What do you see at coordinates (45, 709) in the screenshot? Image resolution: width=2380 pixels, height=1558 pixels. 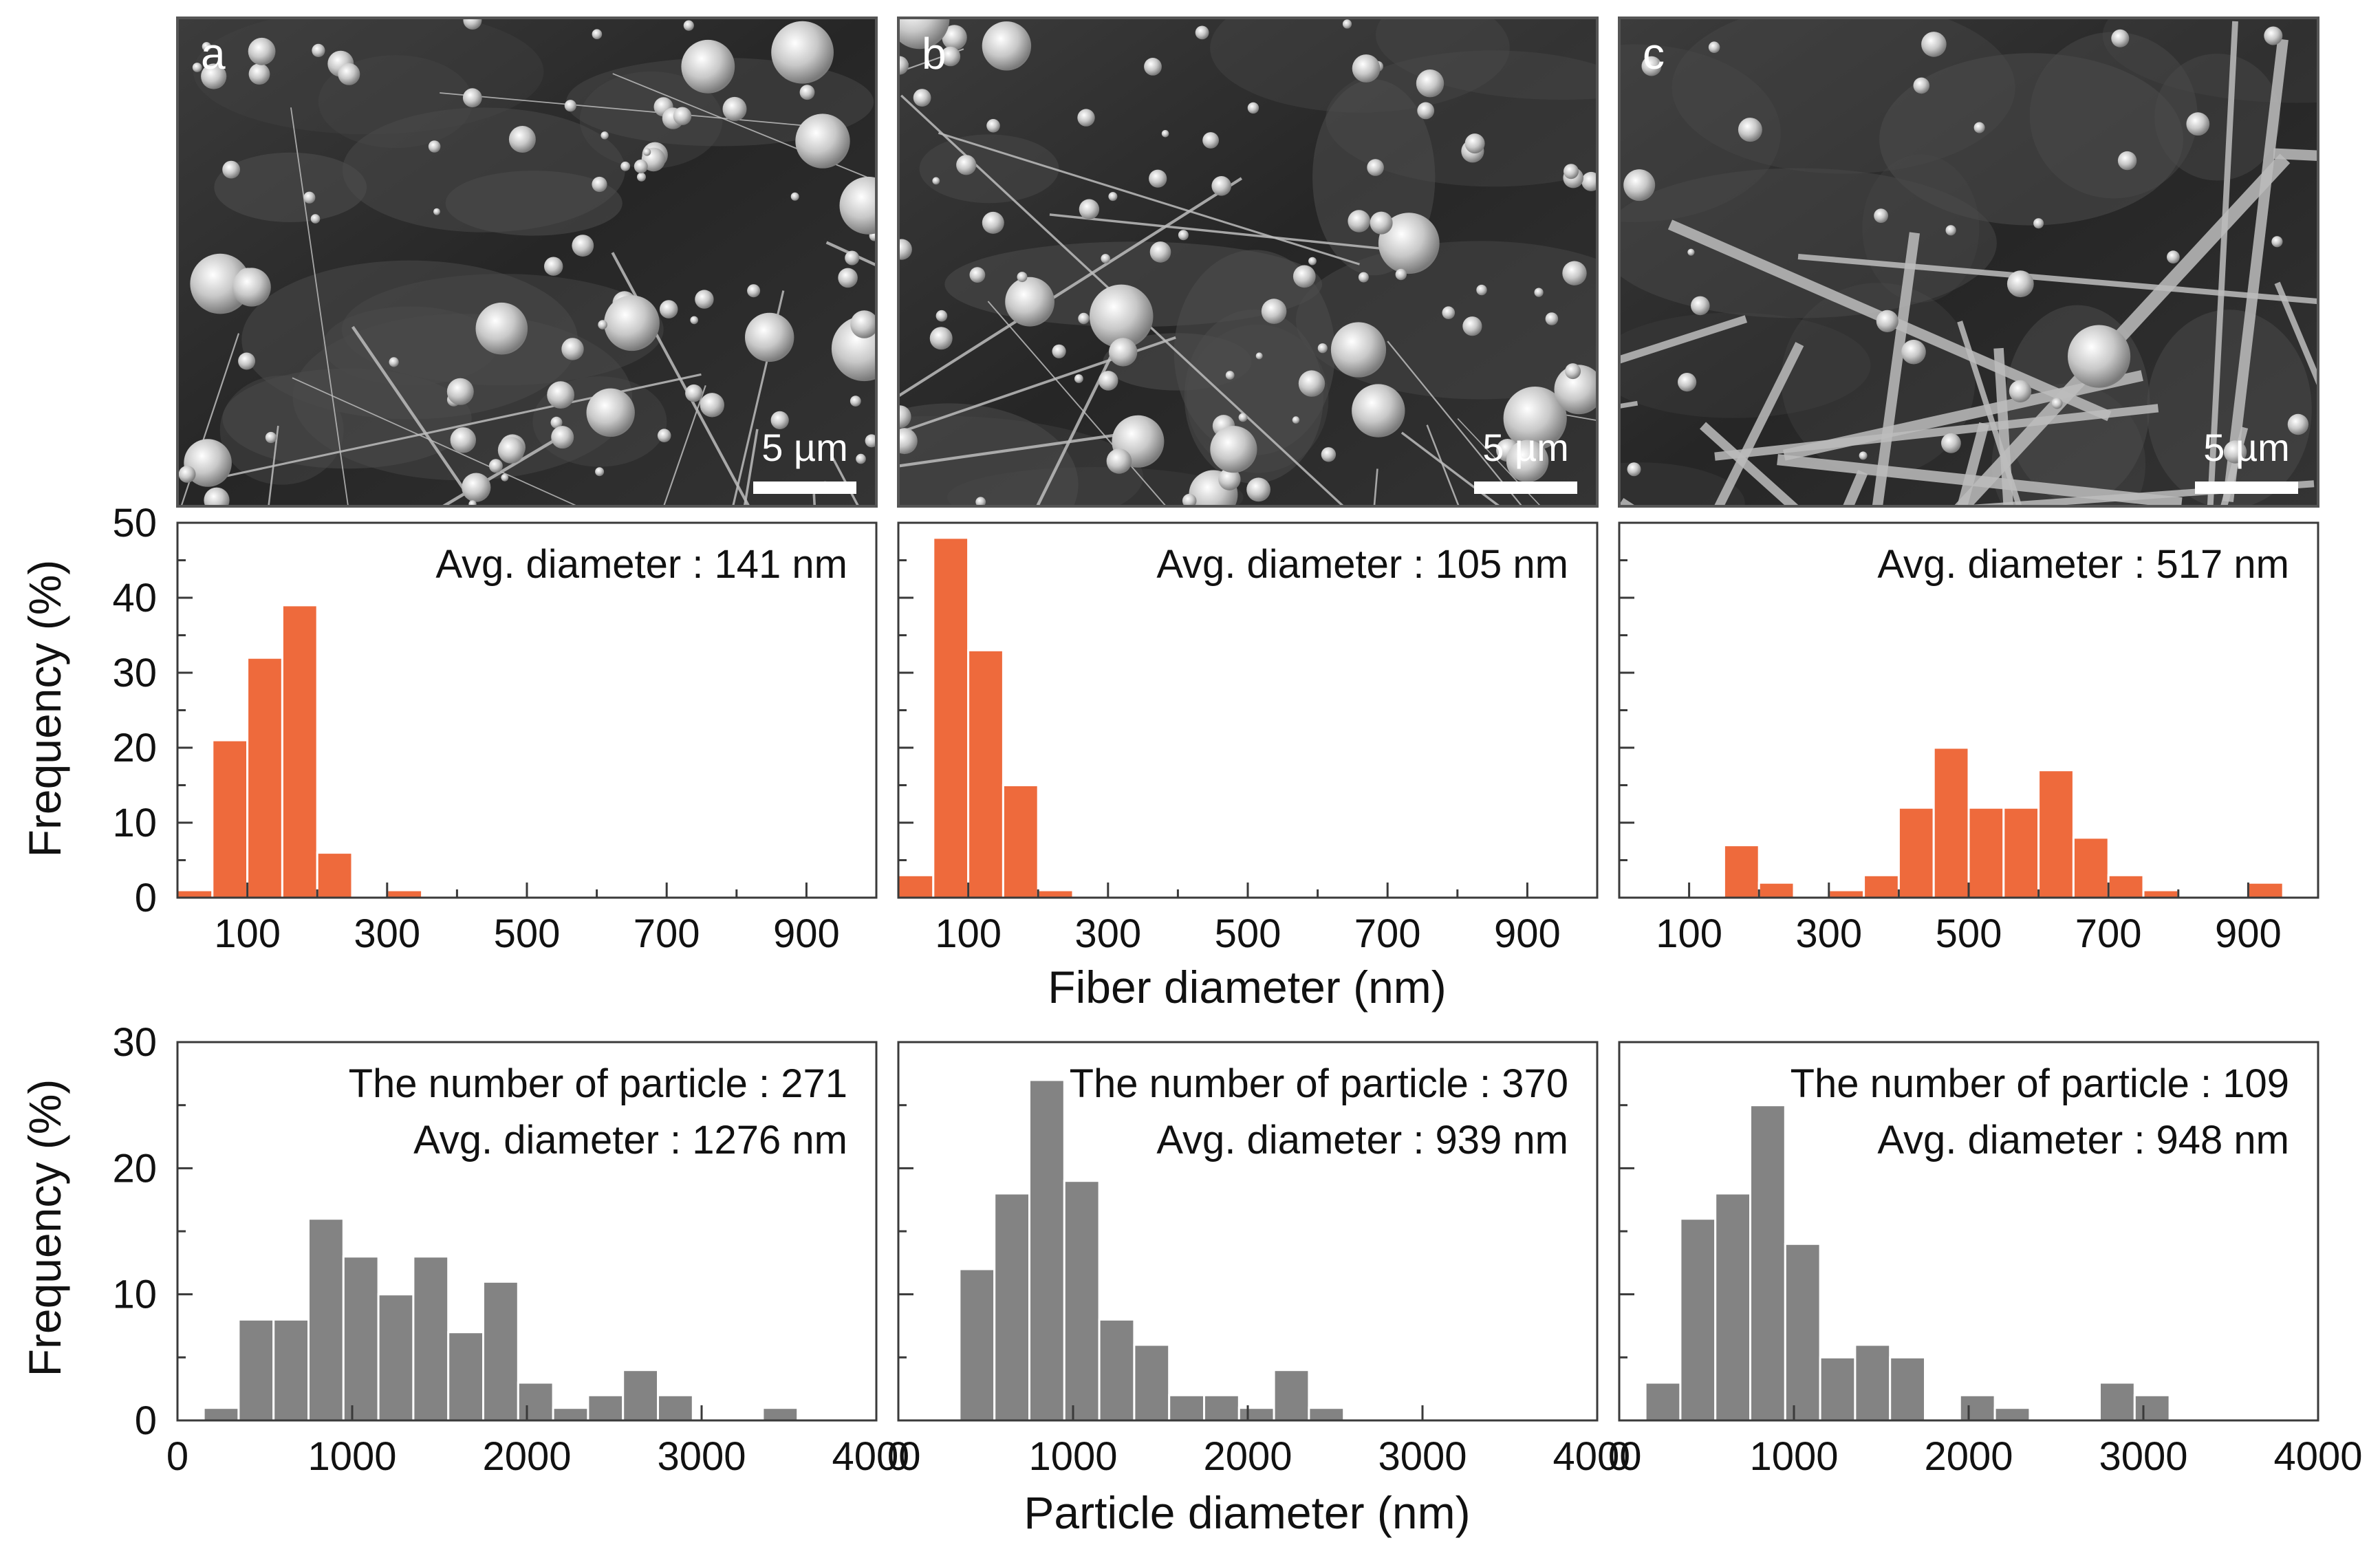 I see `fiber-y-axis-label: Frequency (%)` at bounding box center [45, 709].